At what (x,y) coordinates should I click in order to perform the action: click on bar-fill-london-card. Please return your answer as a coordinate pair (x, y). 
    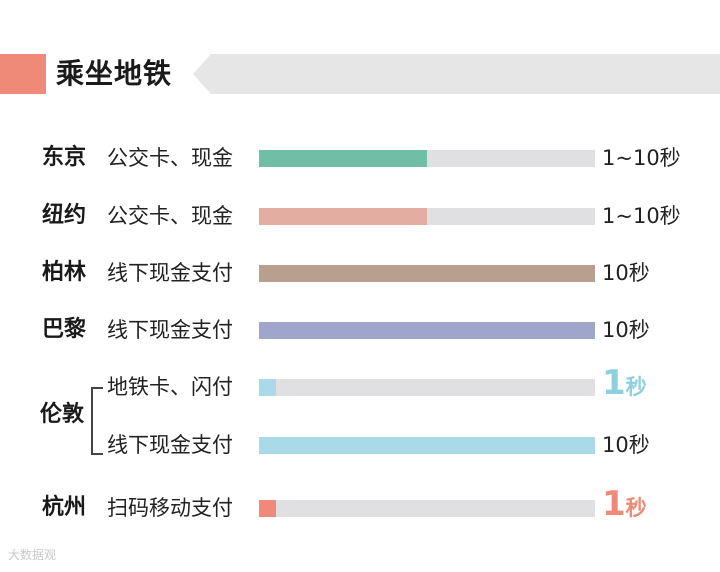
    Looking at the image, I should click on (267, 387).